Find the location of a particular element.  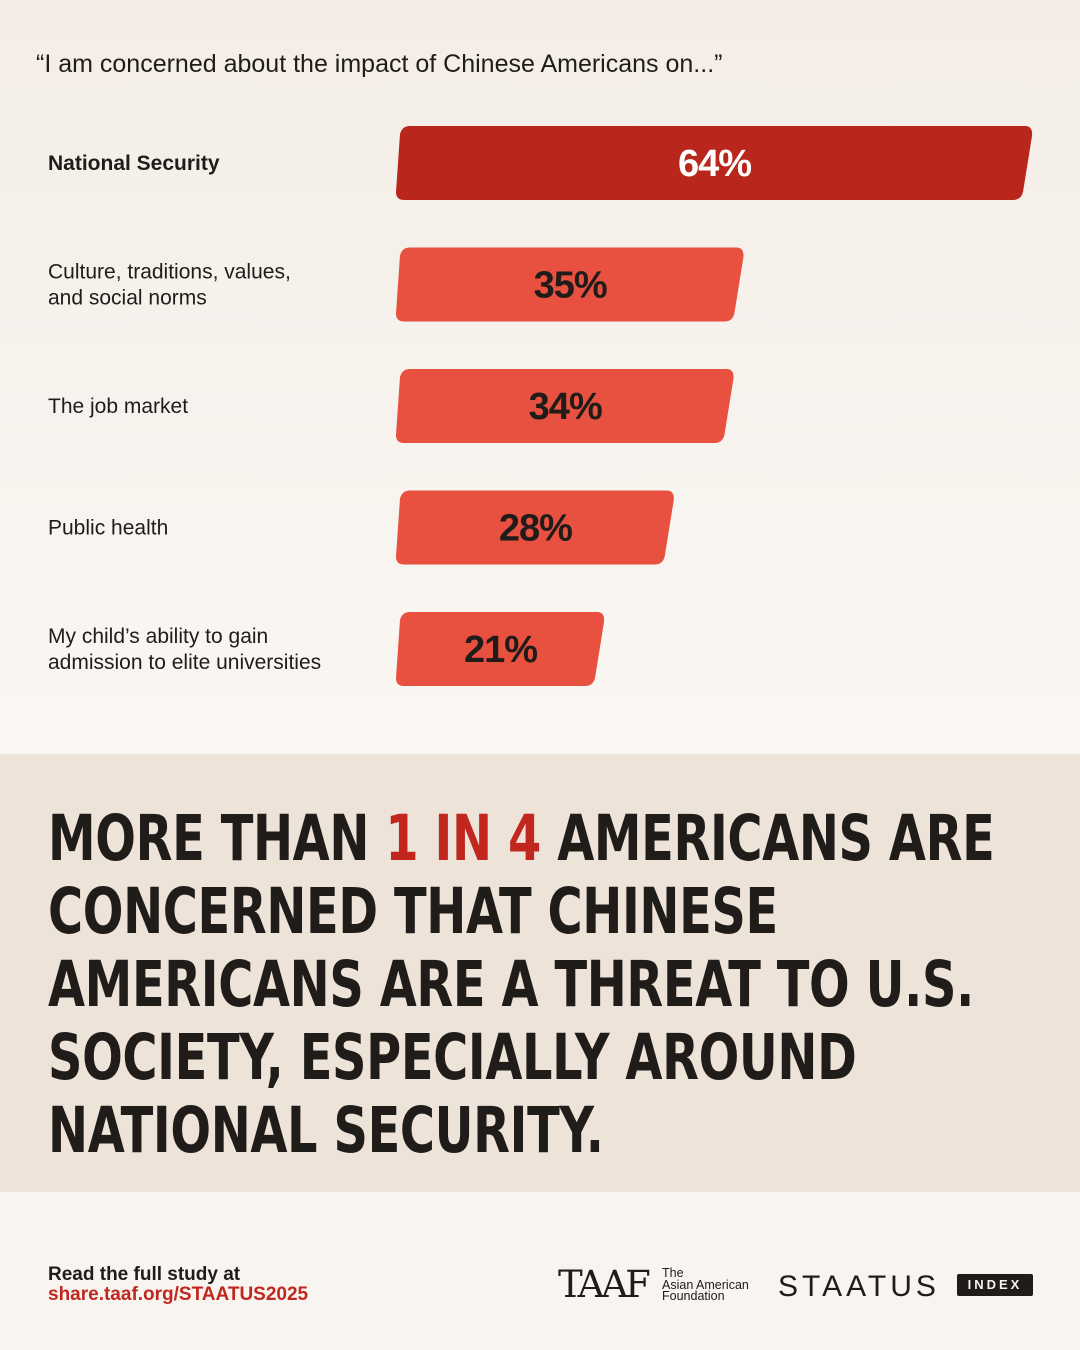

category-label-line: My child’s ability to gain is located at coordinates (158, 636).